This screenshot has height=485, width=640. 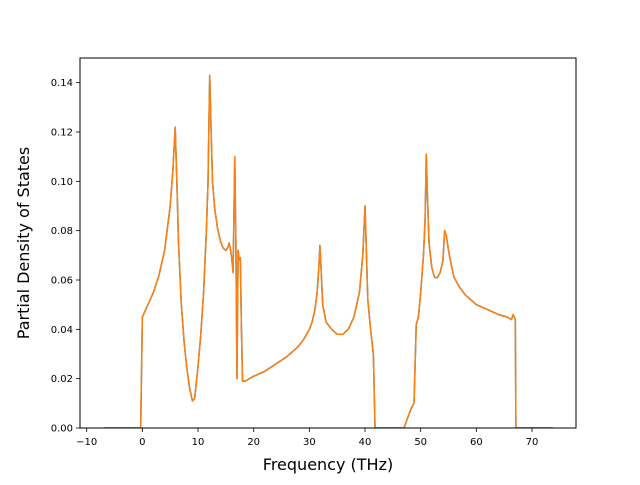 What do you see at coordinates (253, 442) in the screenshot?
I see `x-tick-label: 20` at bounding box center [253, 442].